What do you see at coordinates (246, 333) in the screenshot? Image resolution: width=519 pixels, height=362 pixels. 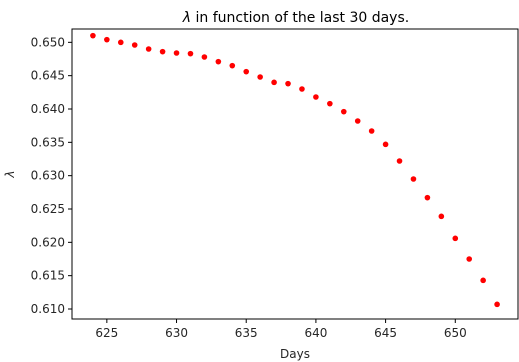 I see `x-tick-label: 635` at bounding box center [246, 333].